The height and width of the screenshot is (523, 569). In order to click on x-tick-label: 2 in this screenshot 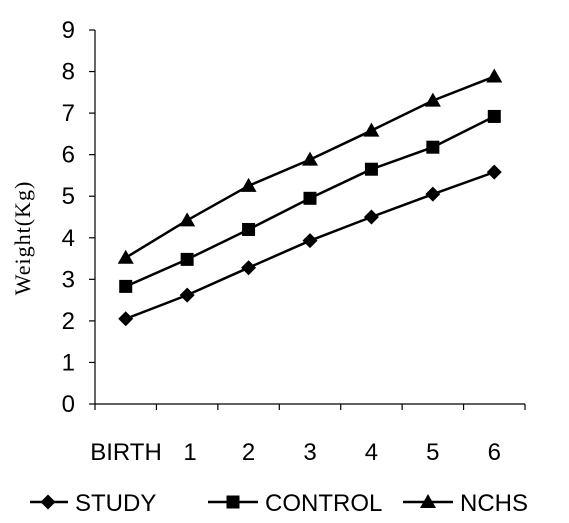, I will do `click(248, 452)`.